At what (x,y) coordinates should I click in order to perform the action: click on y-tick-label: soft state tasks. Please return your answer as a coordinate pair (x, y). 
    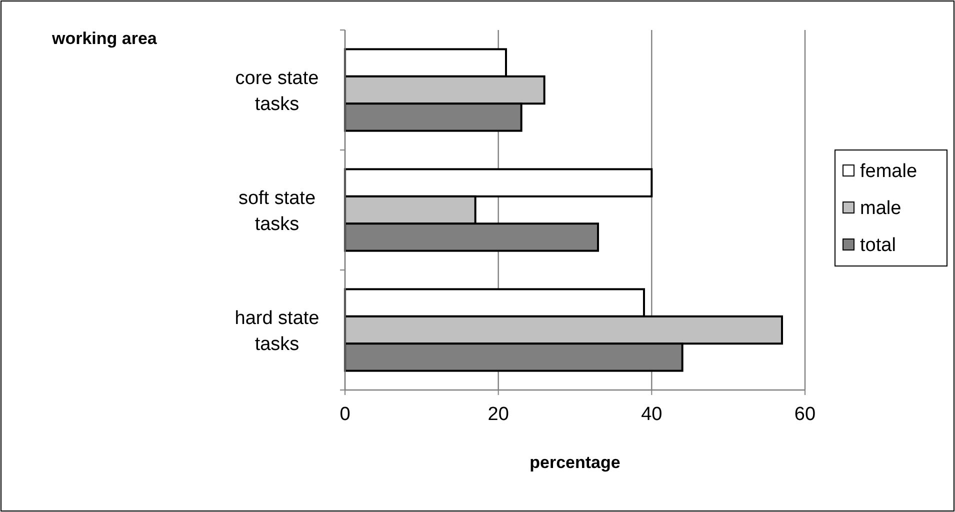
    Looking at the image, I should click on (277, 211).